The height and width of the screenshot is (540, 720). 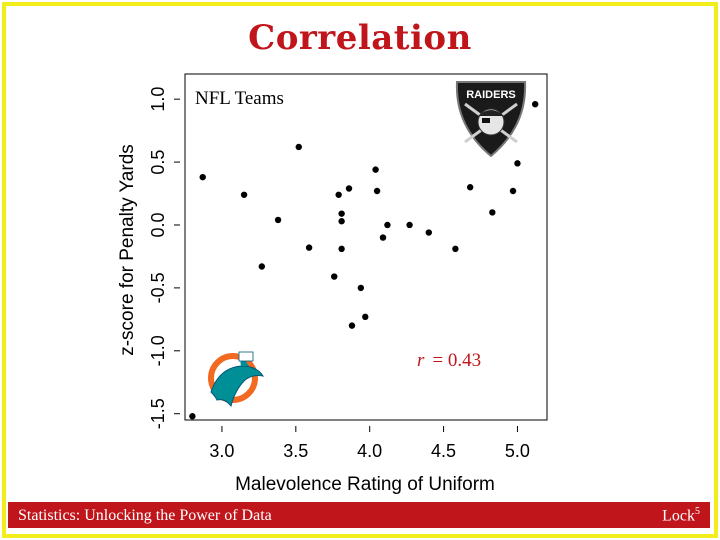 I want to click on raiders-eyepatch-icon, so click(x=486, y=120).